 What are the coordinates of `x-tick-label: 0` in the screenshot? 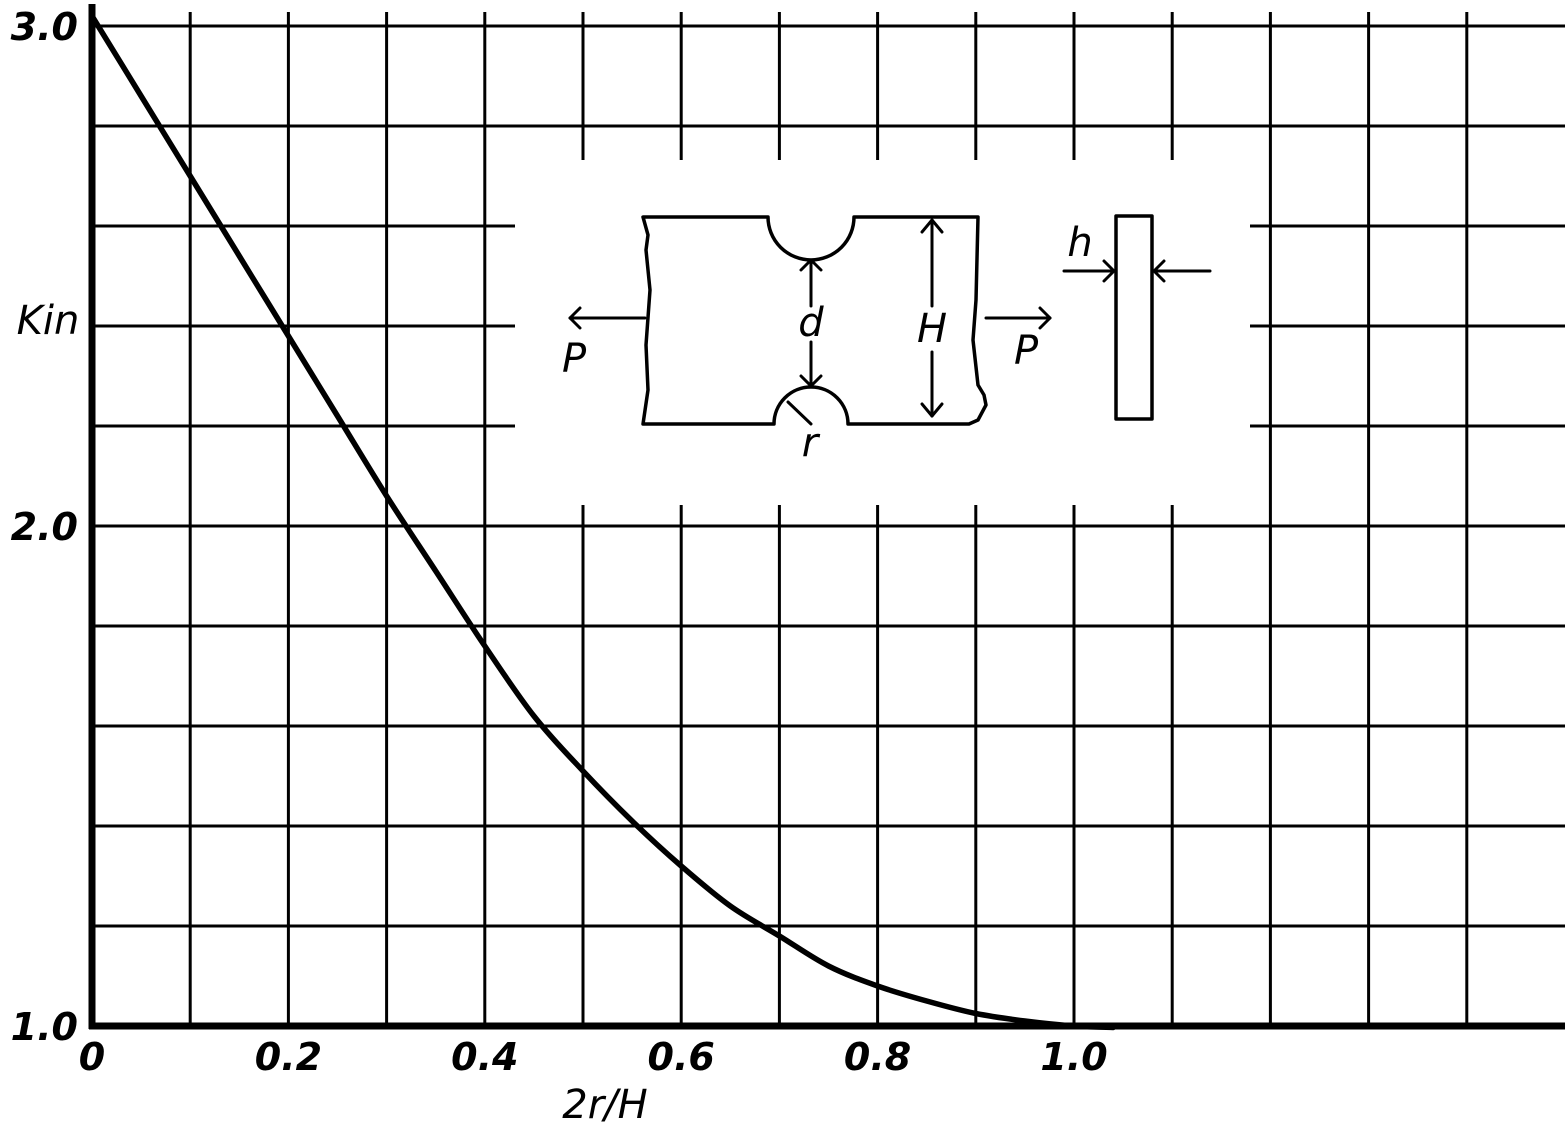 It's located at (92, 1057).